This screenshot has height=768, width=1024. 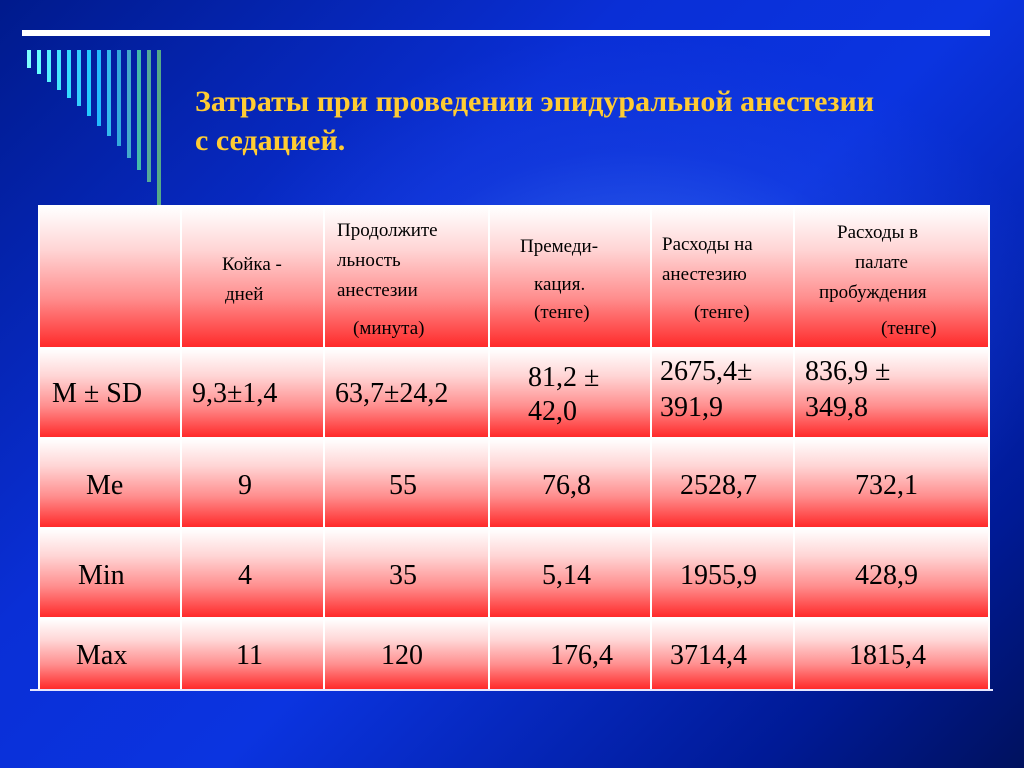 What do you see at coordinates (252, 654) in the screenshot?
I see `cell-beds: 11` at bounding box center [252, 654].